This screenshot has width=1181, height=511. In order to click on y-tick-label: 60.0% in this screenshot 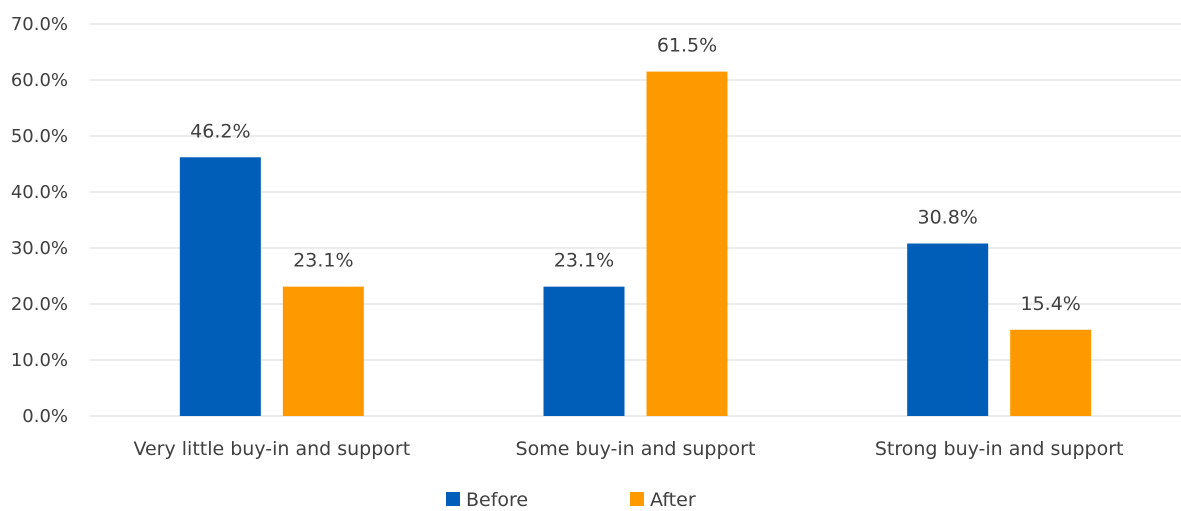, I will do `click(39, 80)`.